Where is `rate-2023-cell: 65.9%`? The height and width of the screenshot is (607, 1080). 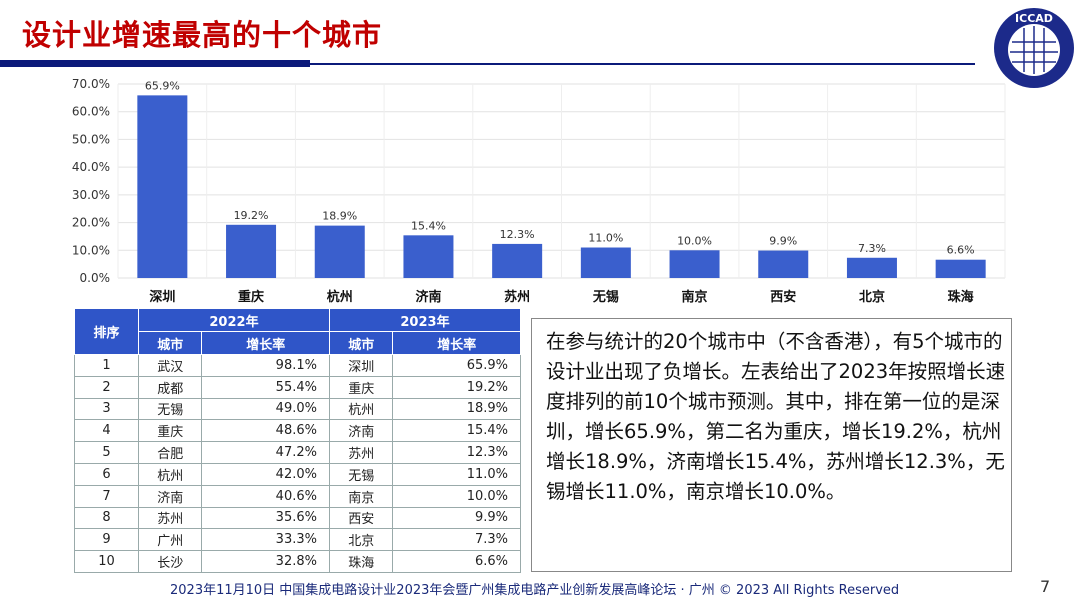 rate-2023-cell: 65.9% is located at coordinates (456, 365).